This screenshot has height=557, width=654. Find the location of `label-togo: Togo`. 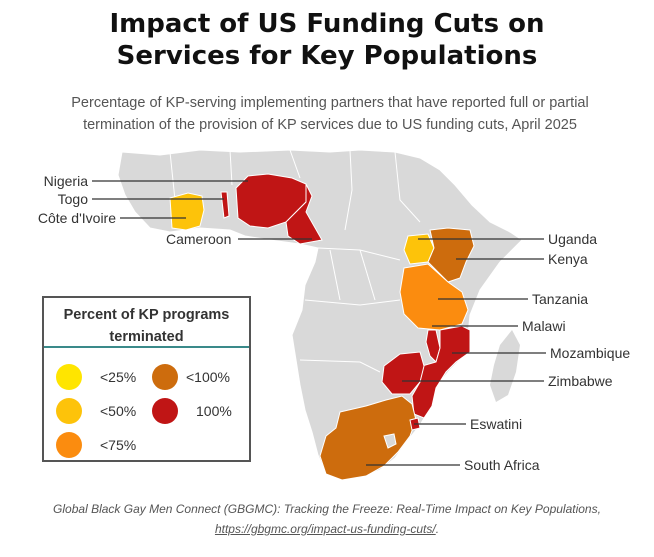

label-togo: Togo is located at coordinates (73, 199).